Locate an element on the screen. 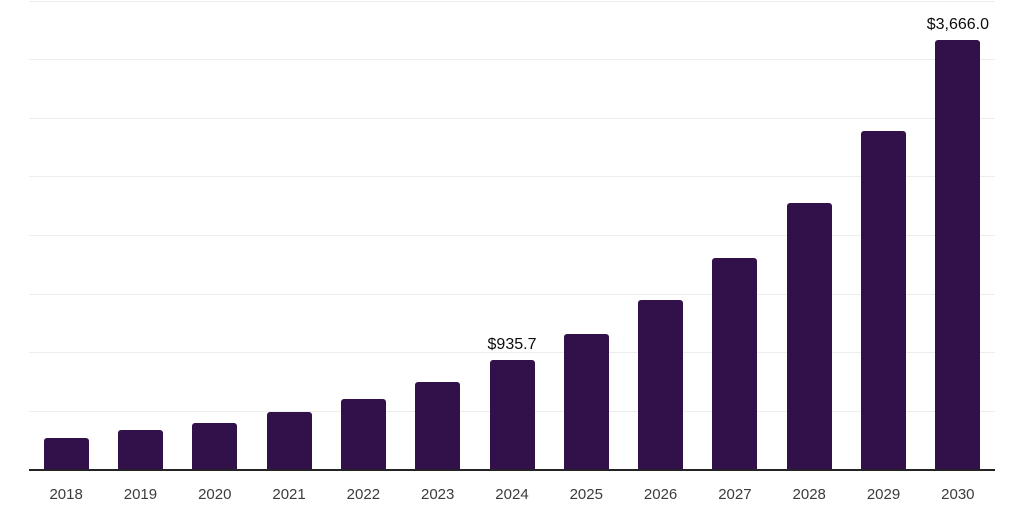 This screenshot has width=1024, height=512. x-tick-label-2018: 2018 is located at coordinates (66, 494).